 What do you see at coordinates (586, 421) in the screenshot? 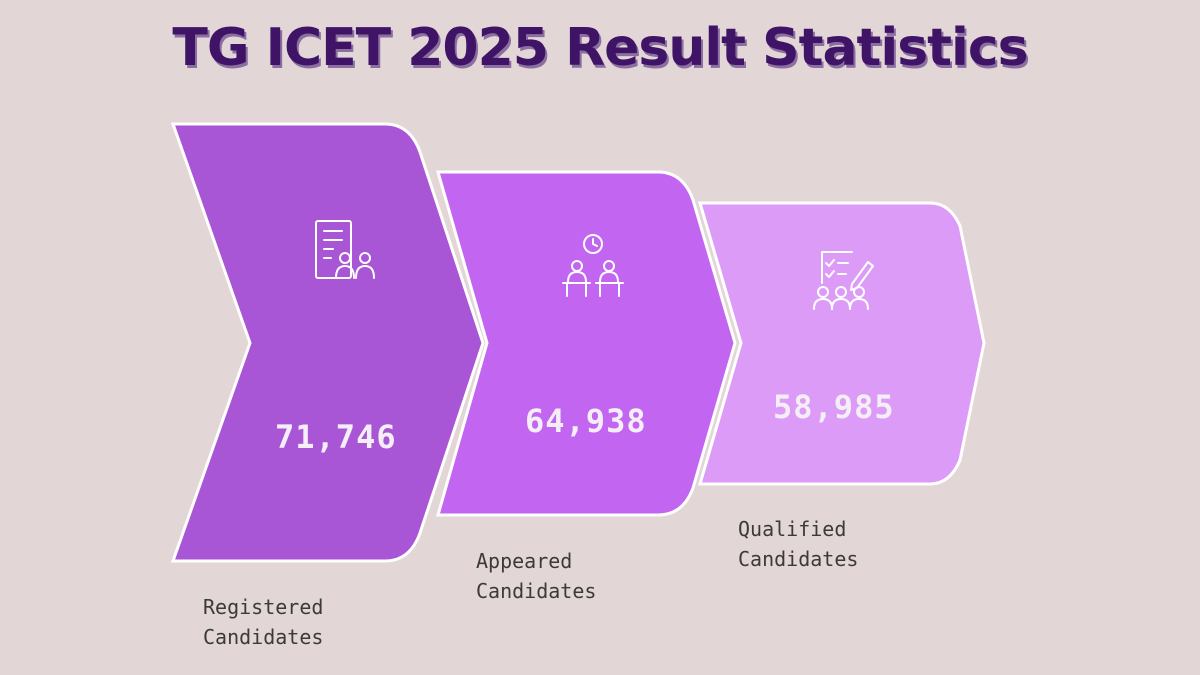
I see `appeared-count: 64,938` at bounding box center [586, 421].